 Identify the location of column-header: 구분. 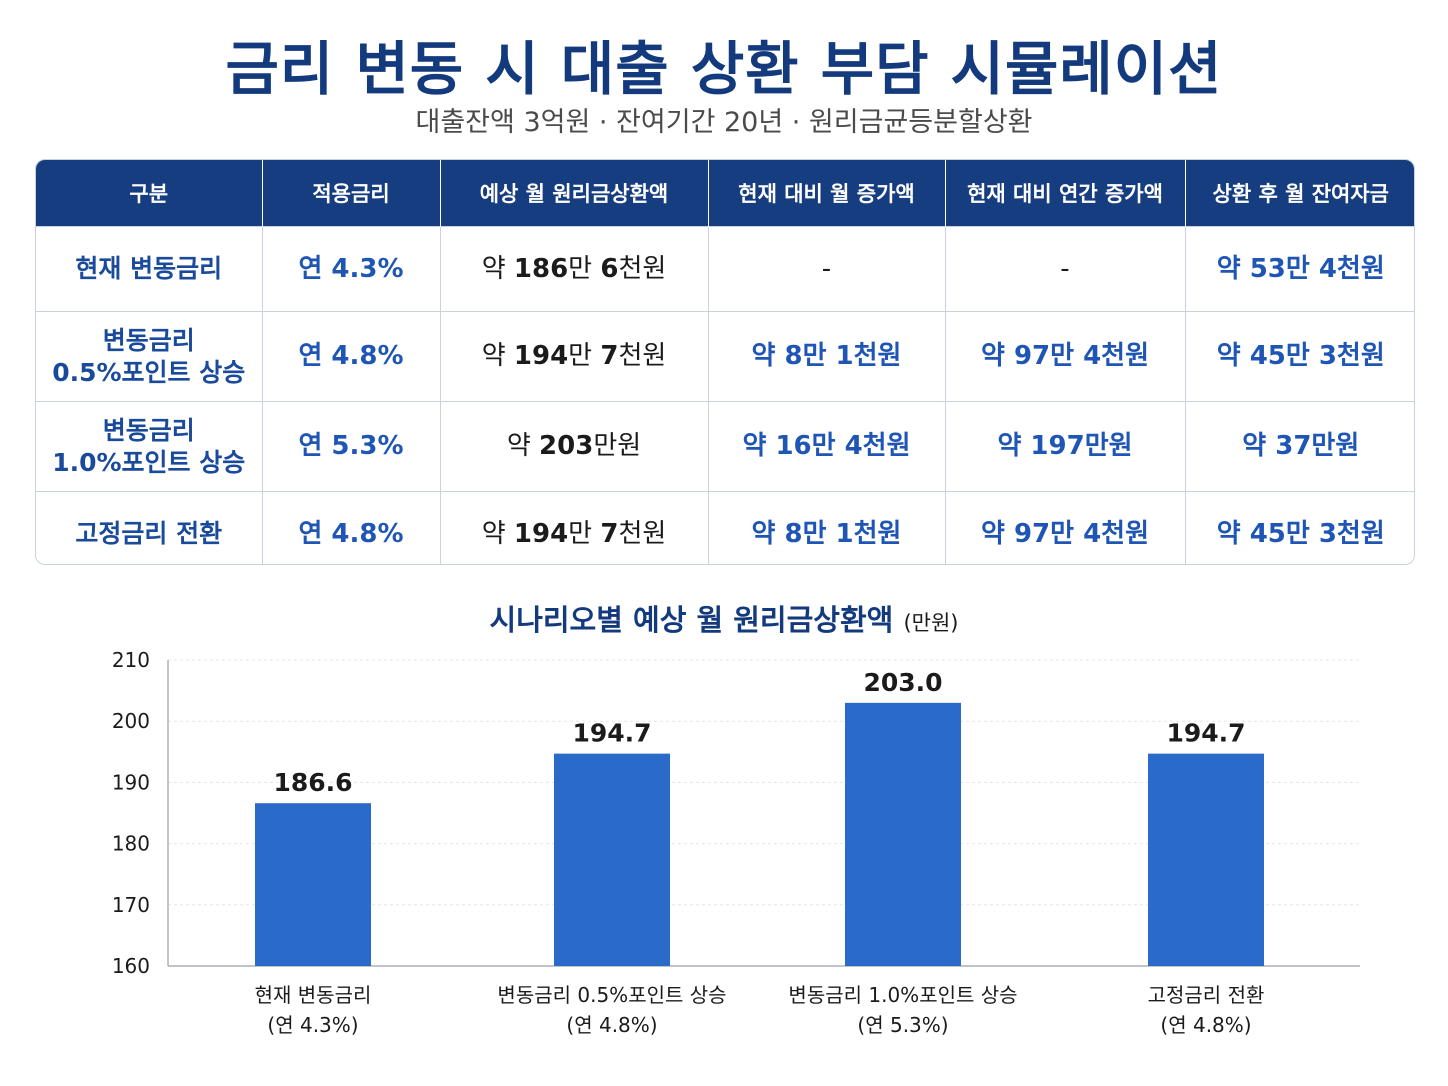
(149, 193).